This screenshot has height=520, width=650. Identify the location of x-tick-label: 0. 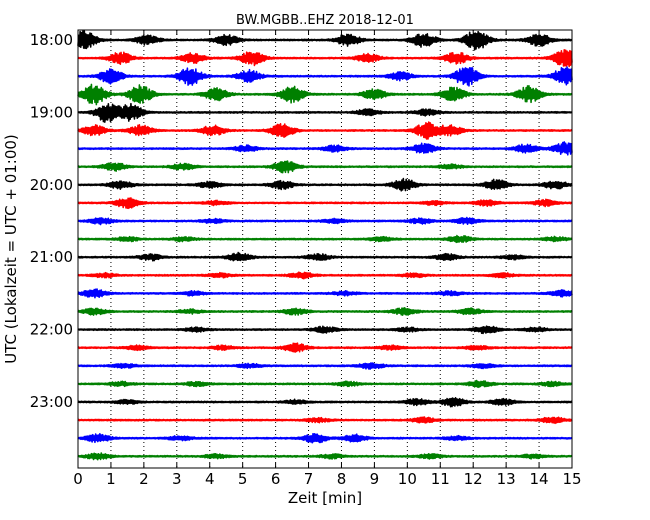
(78, 479).